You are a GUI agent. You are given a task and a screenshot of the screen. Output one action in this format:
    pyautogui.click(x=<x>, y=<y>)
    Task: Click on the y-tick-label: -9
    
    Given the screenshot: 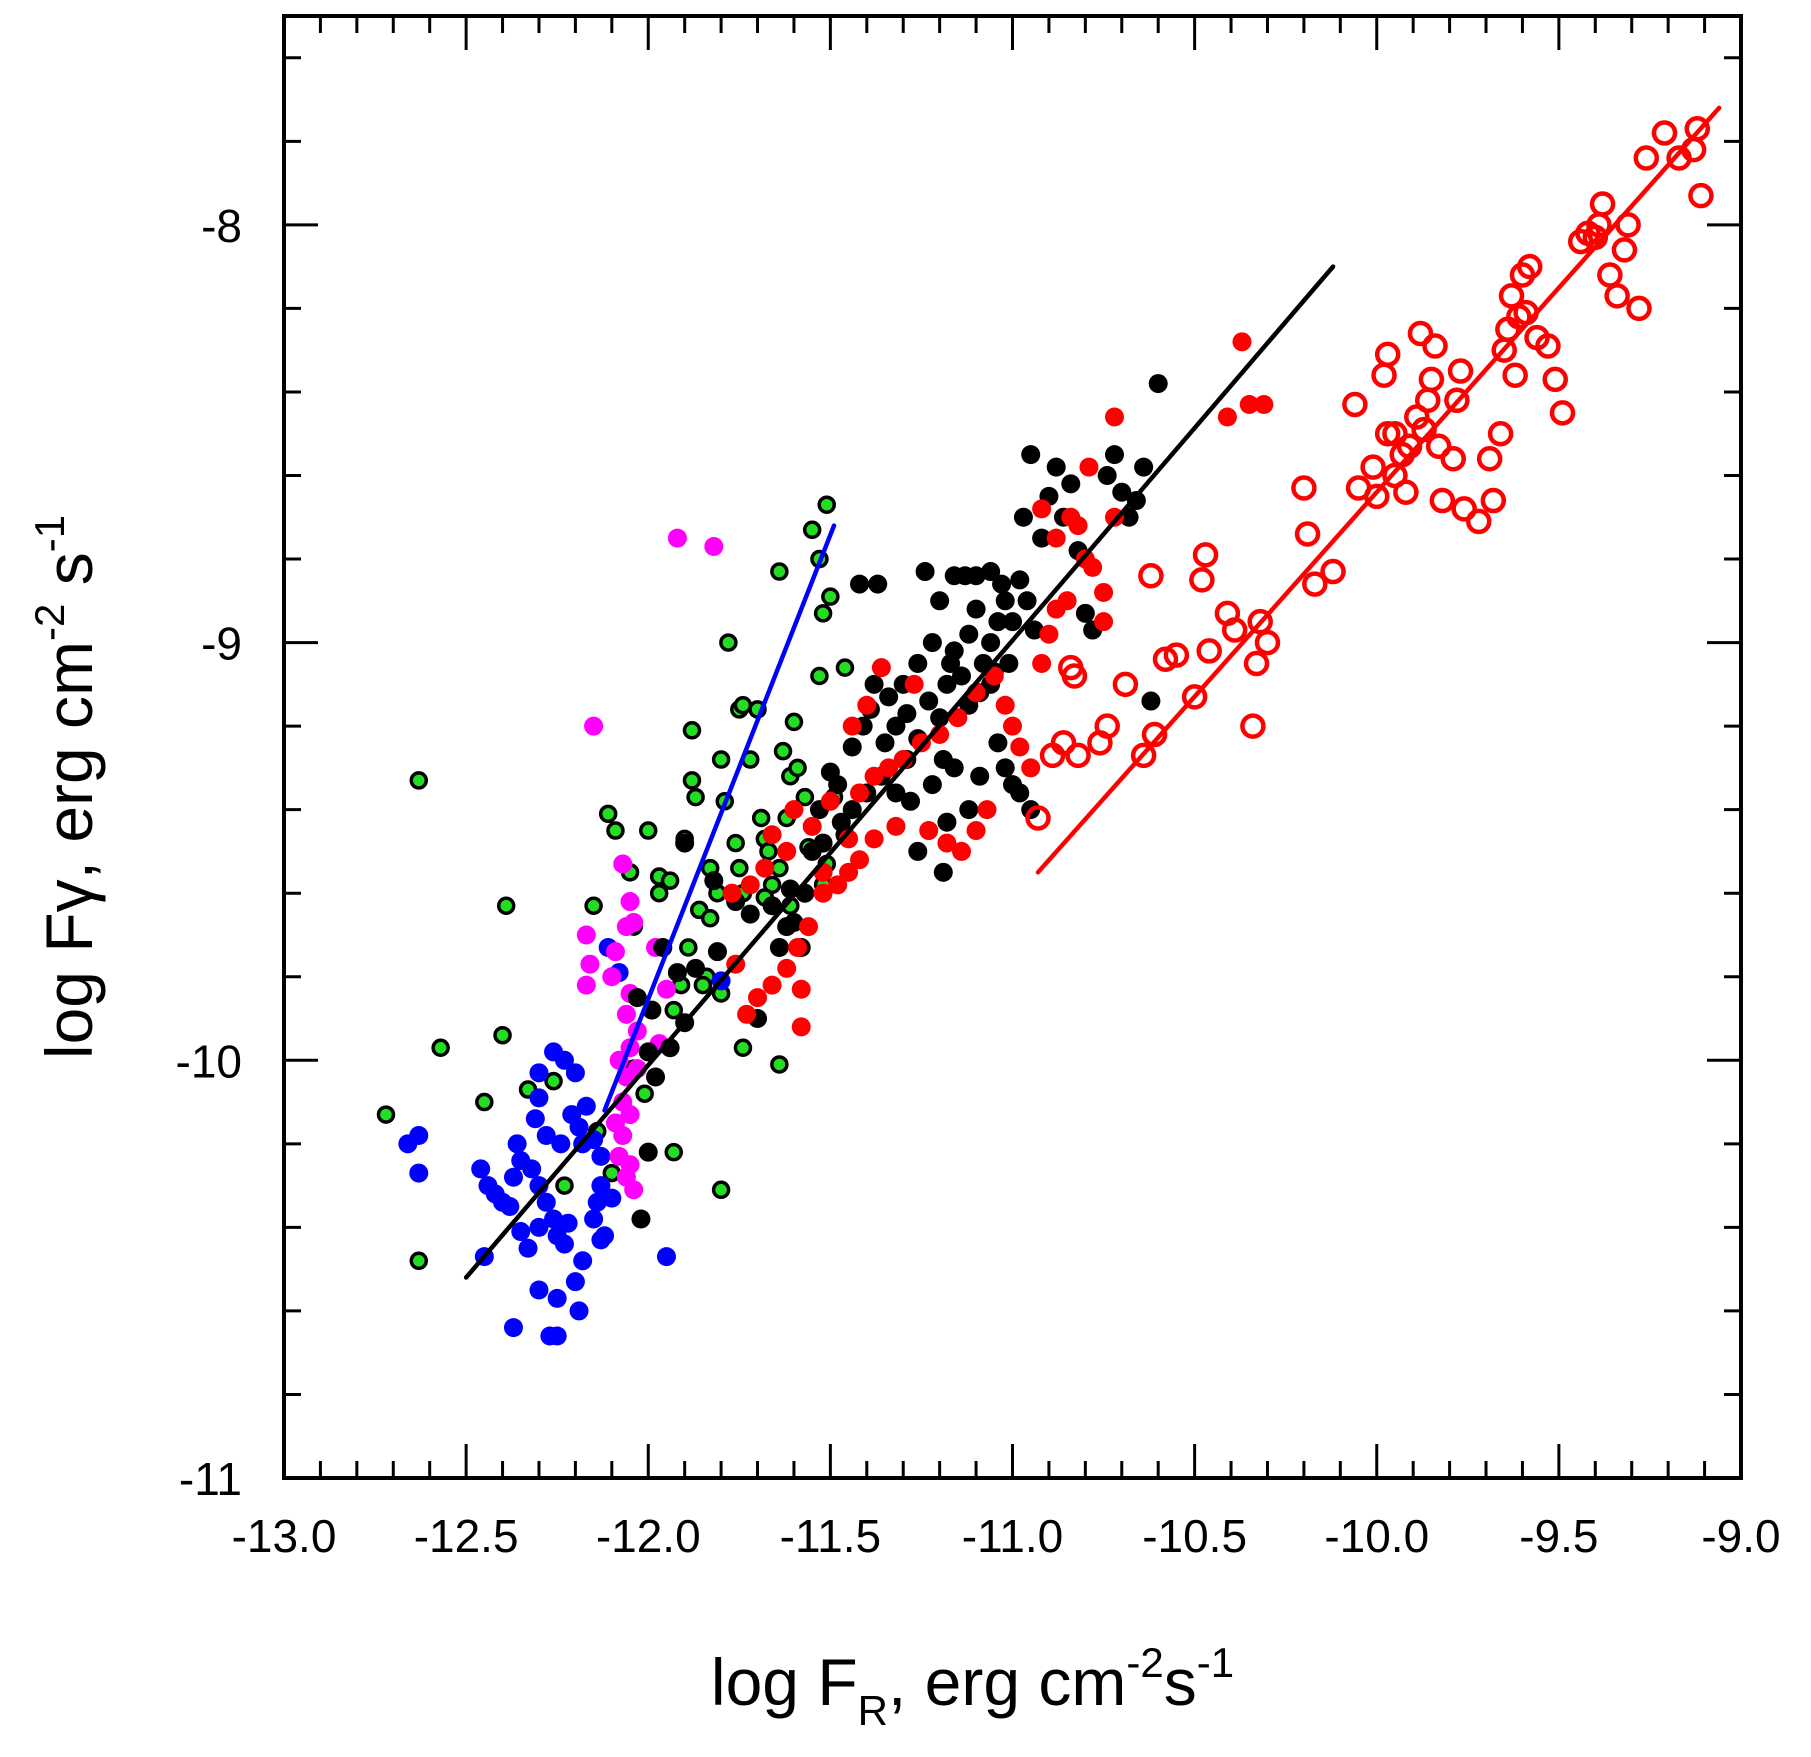 What is the action you would take?
    pyautogui.click(x=221, y=644)
    